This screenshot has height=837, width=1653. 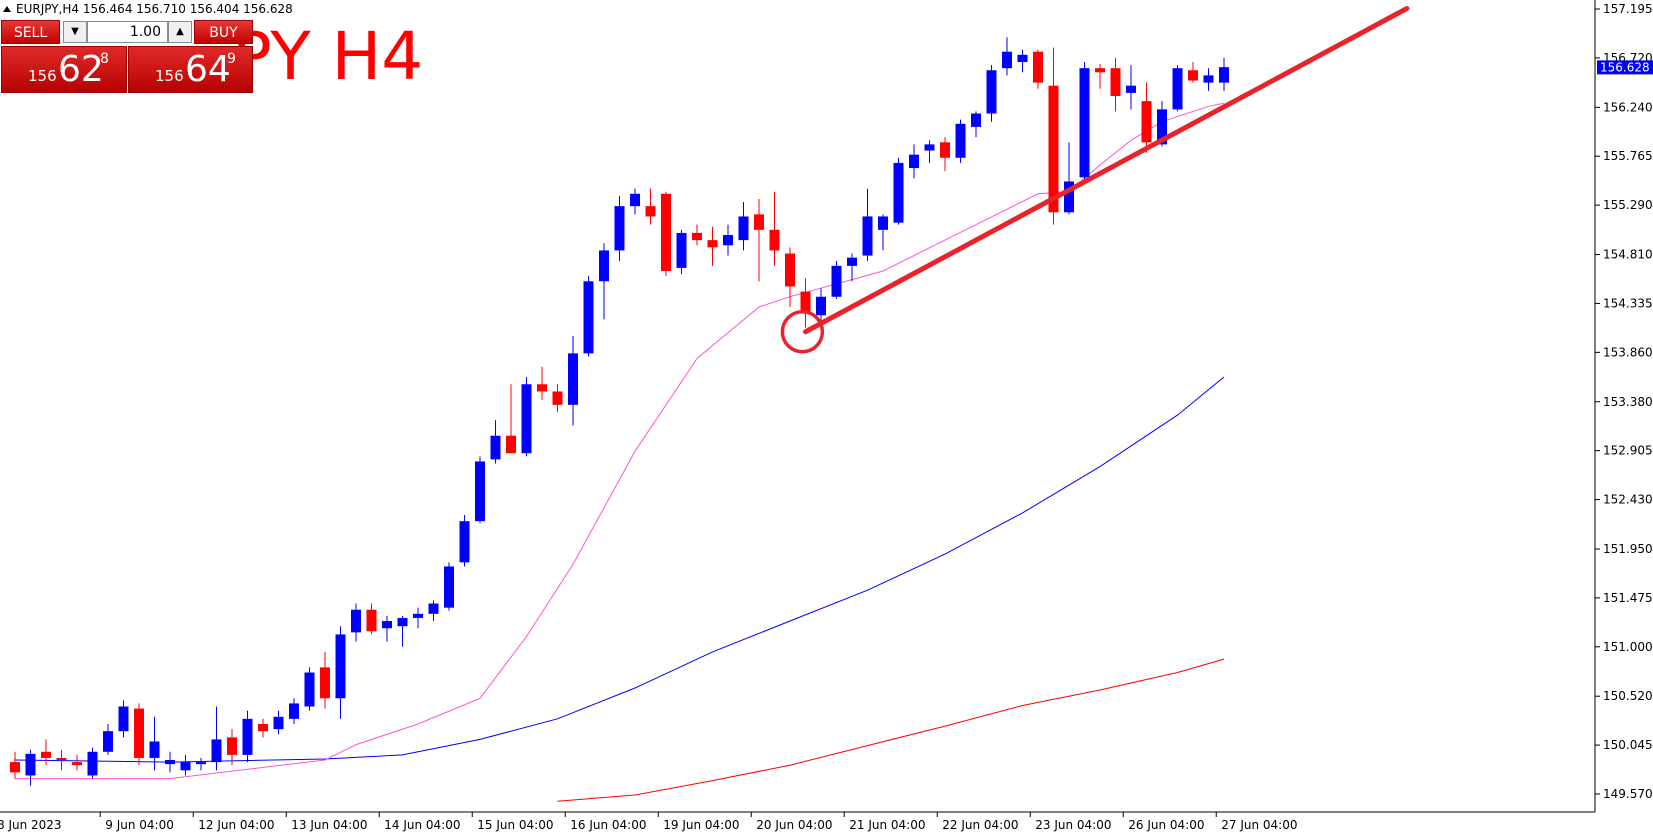 What do you see at coordinates (1628, 647) in the screenshot?
I see `y-tick-label: 151.000` at bounding box center [1628, 647].